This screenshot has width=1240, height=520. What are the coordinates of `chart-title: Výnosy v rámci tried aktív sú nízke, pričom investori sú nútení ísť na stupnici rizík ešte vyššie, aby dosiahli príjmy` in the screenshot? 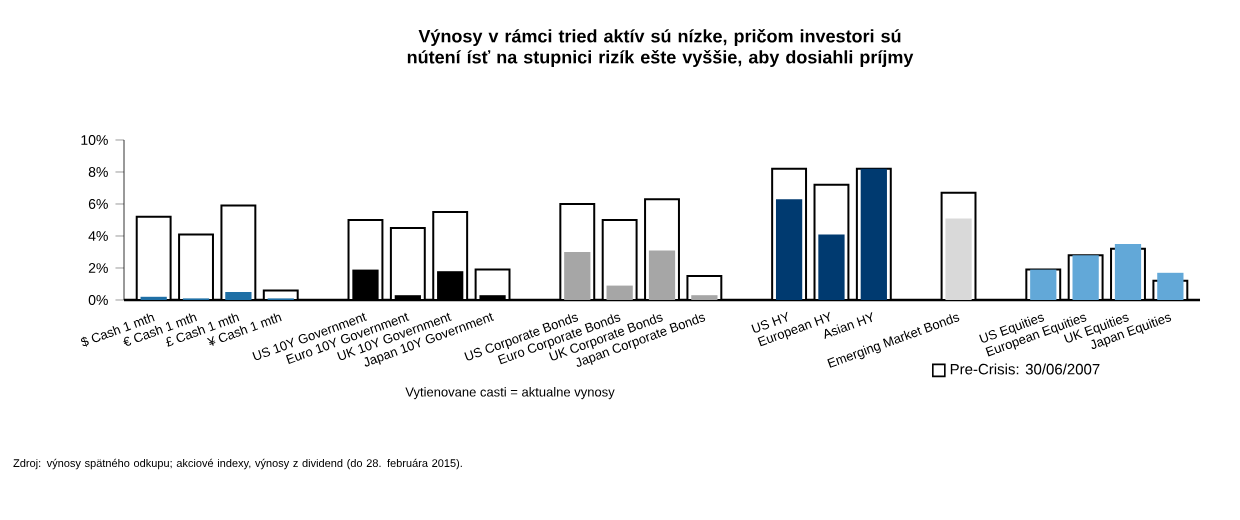 It's located at (660, 48).